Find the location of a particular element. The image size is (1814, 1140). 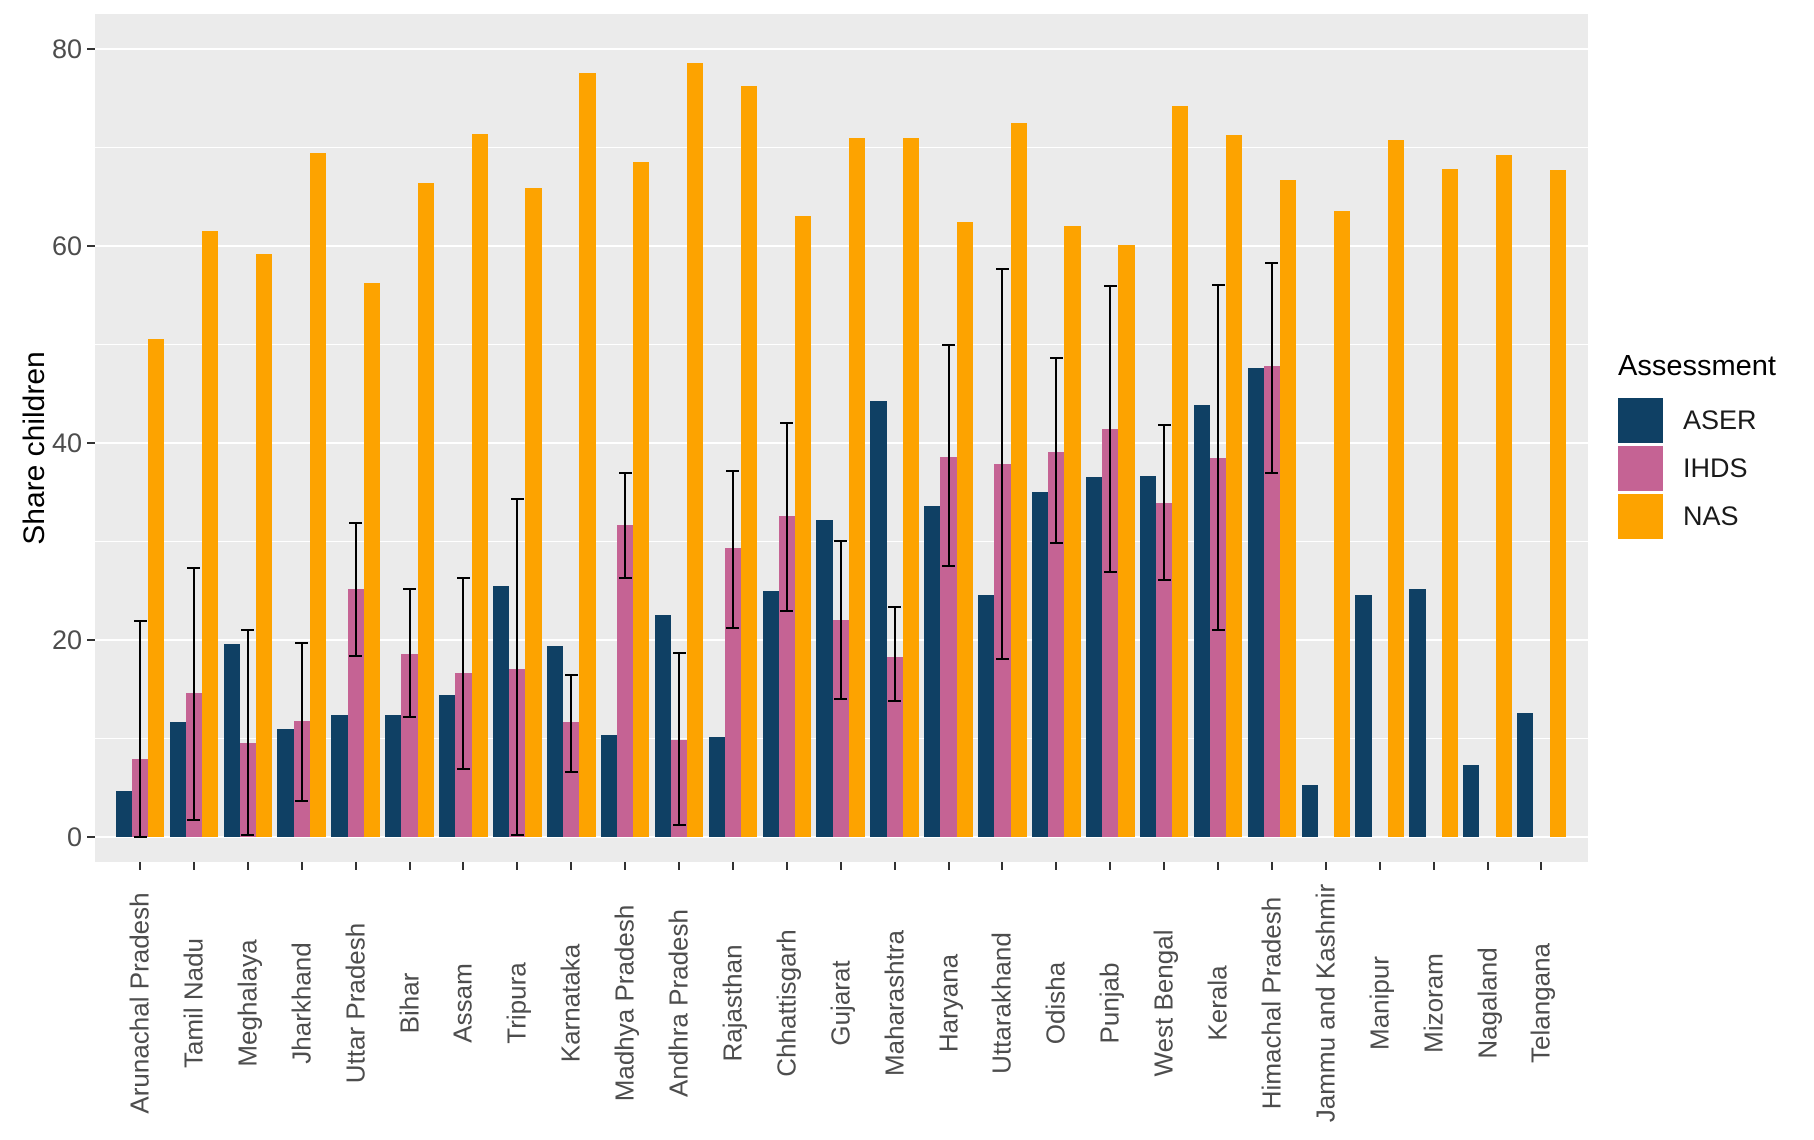

errorbar-cap-bottom-uttar-pradesh is located at coordinates (356, 655).